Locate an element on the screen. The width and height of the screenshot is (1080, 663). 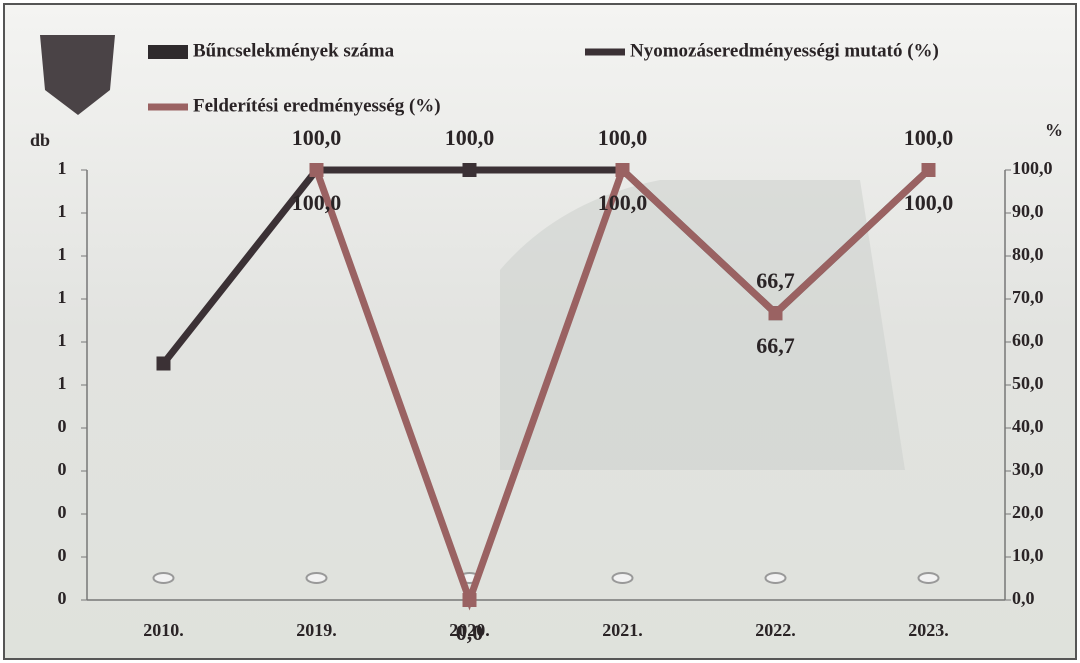
y-axis-label: db is located at coordinates (40, 140).